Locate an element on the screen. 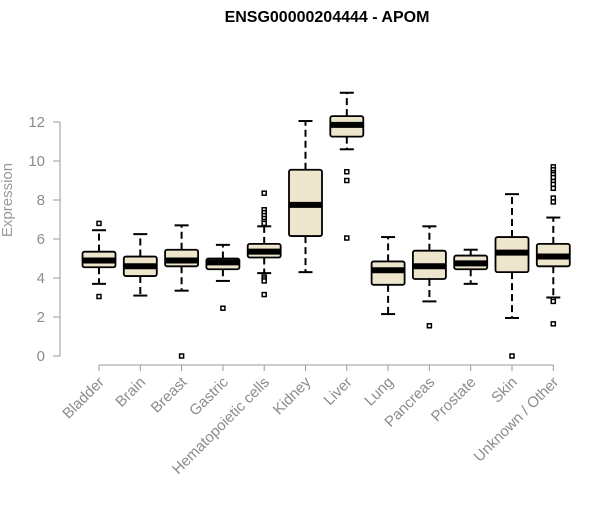 The height and width of the screenshot is (505, 600). box-brain is located at coordinates (140, 265).